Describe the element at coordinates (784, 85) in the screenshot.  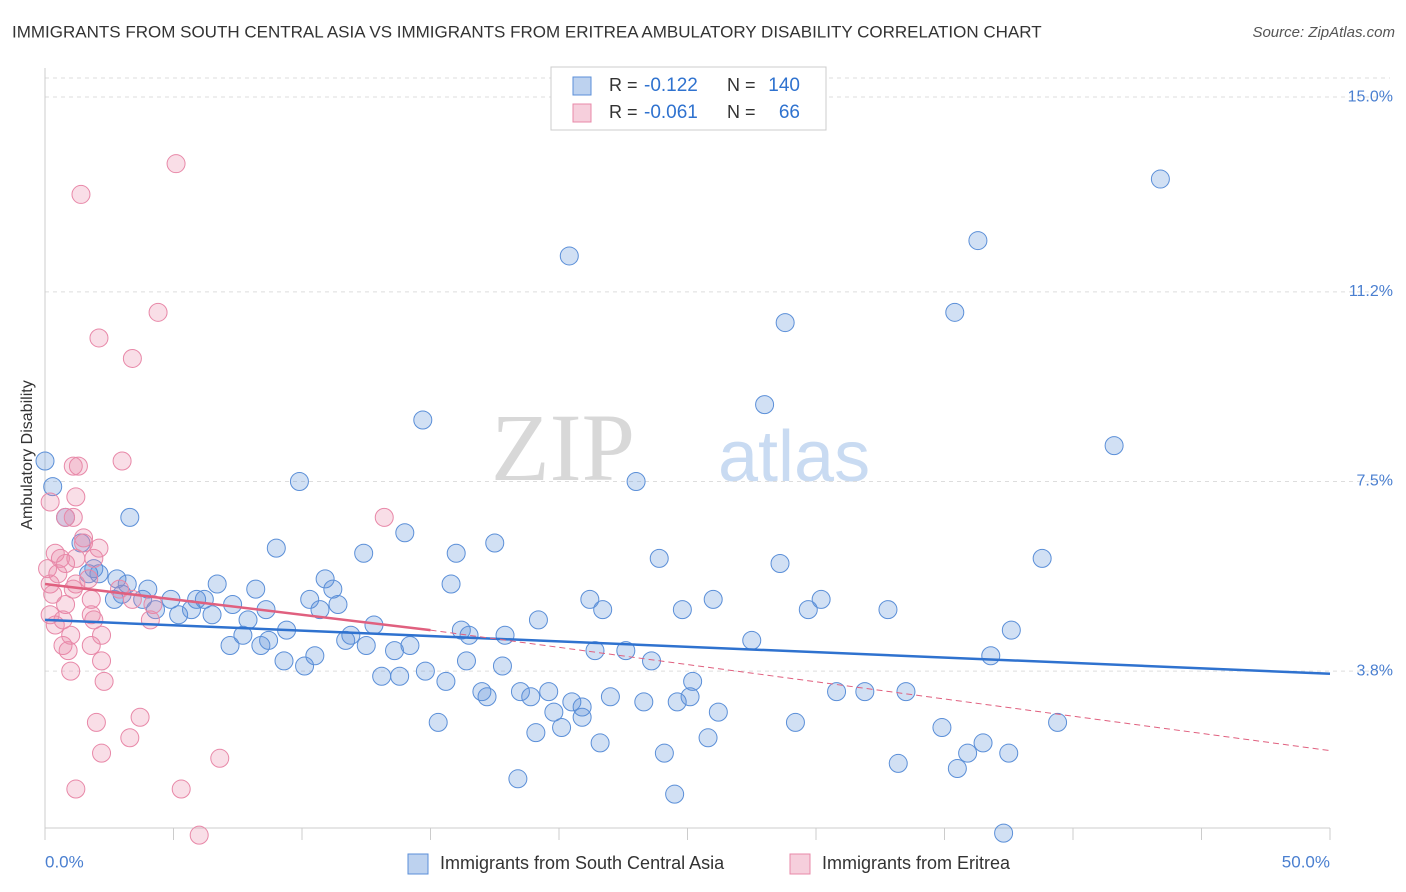
I see `legend-n-value: 140` at that location.